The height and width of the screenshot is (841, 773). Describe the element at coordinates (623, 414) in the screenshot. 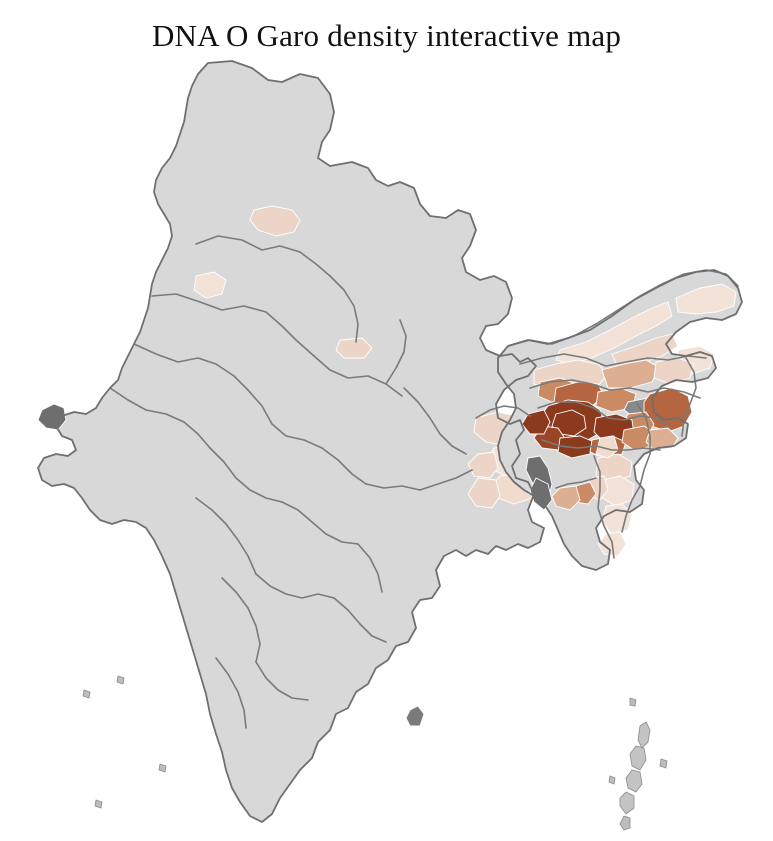

I see `northeast-state-boundaries` at that location.